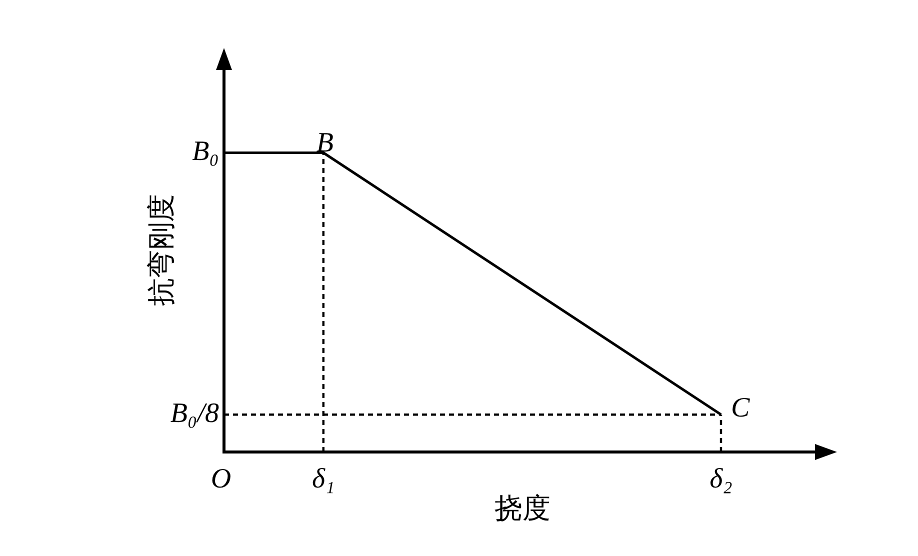 The height and width of the screenshot is (556, 918). I want to click on annotation: B₀/8, so click(194, 413).